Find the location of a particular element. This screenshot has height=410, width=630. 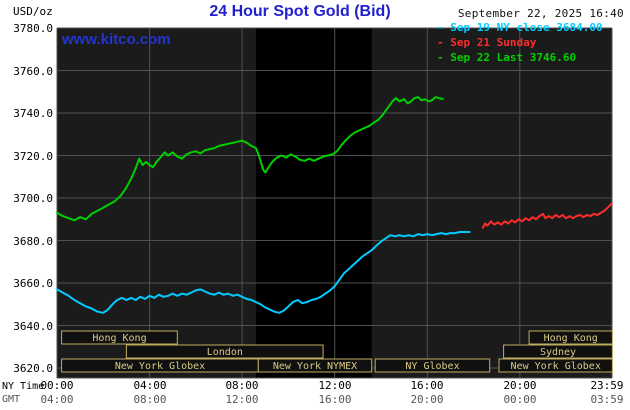

legend-item: - Sep 22 Last 3746.60 is located at coordinates (507, 57).